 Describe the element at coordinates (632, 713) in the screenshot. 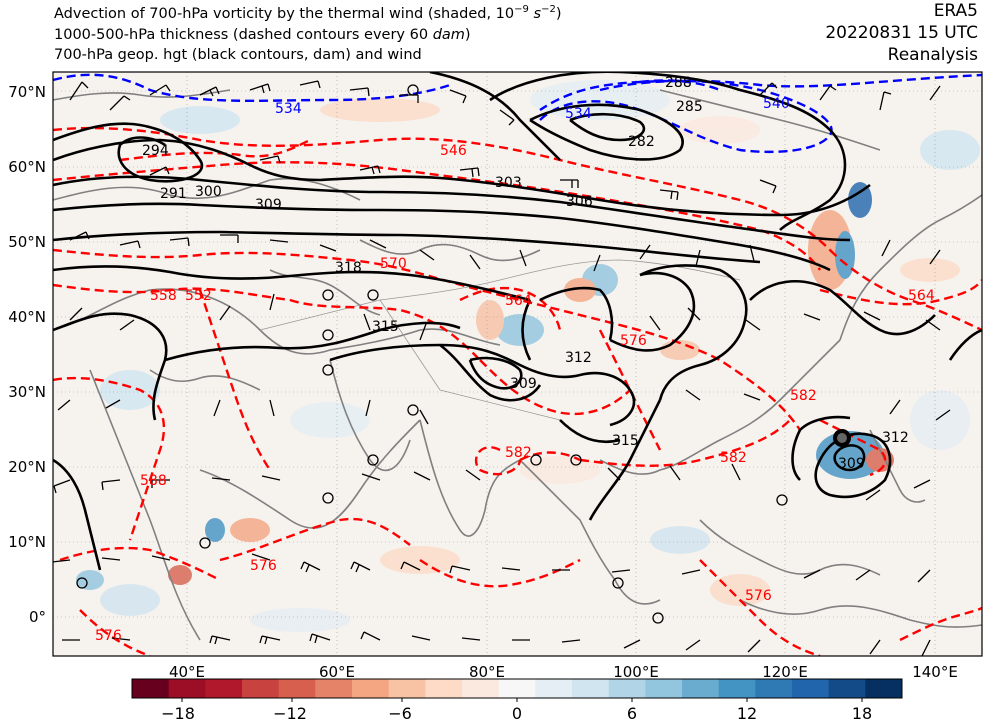

I see `svg-text: 6` at that location.